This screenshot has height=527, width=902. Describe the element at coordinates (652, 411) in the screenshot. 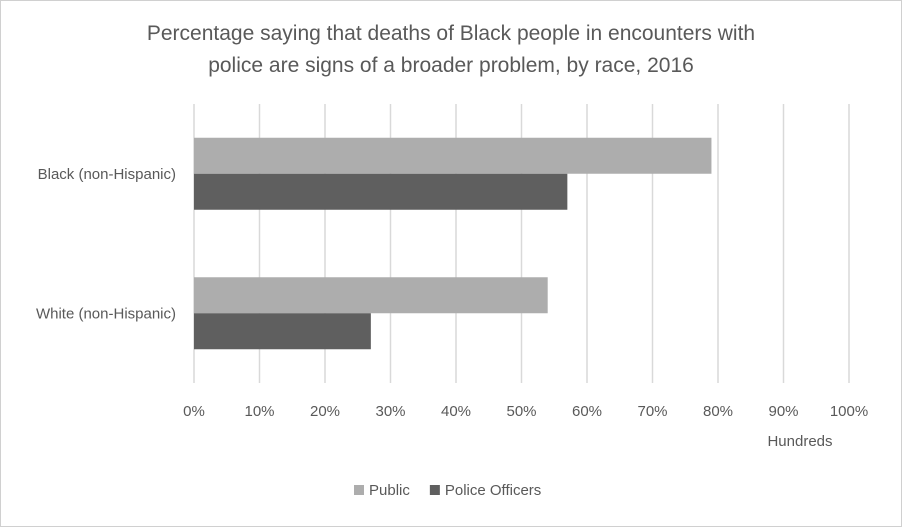

I see `x-tick-label: 70%` at that location.